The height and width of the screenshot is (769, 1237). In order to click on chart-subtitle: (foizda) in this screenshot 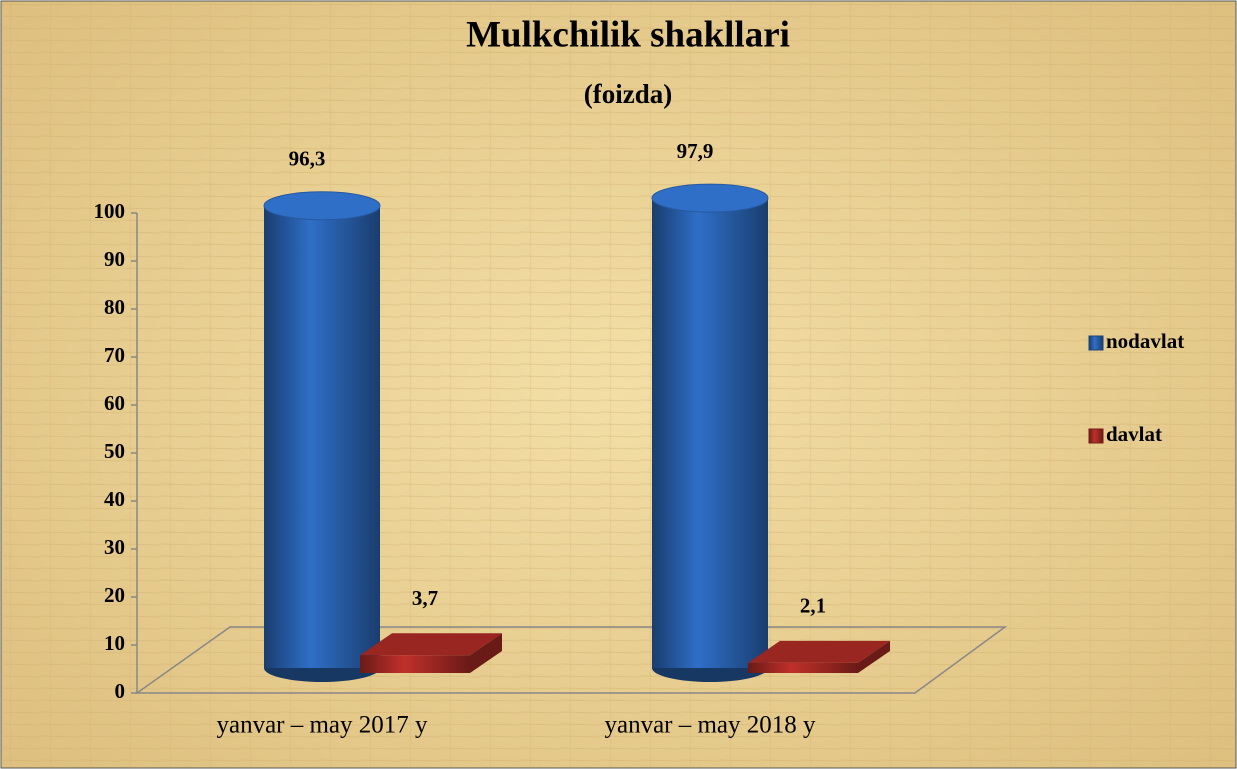, I will do `click(628, 94)`.